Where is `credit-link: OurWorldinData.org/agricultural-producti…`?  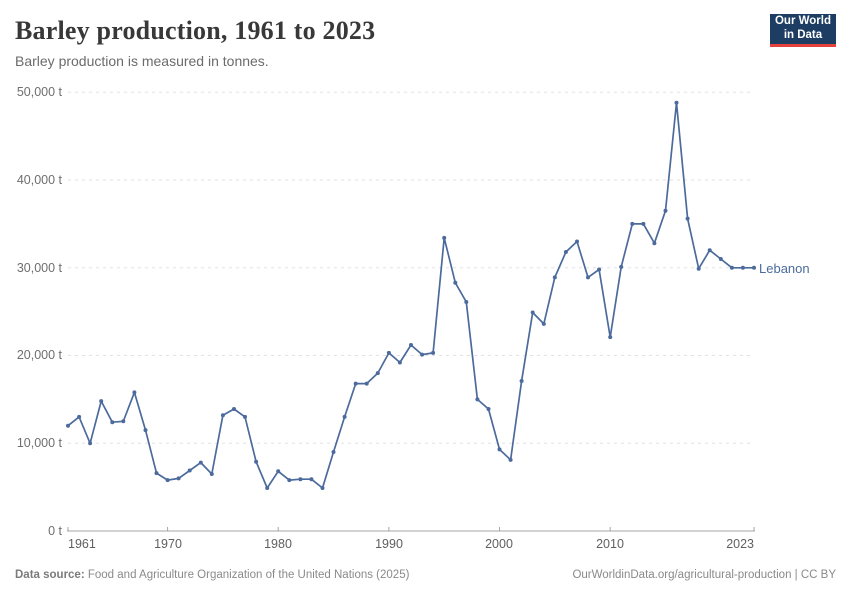
credit-link: OurWorldinData.org/agricultural-producti… is located at coordinates (704, 575).